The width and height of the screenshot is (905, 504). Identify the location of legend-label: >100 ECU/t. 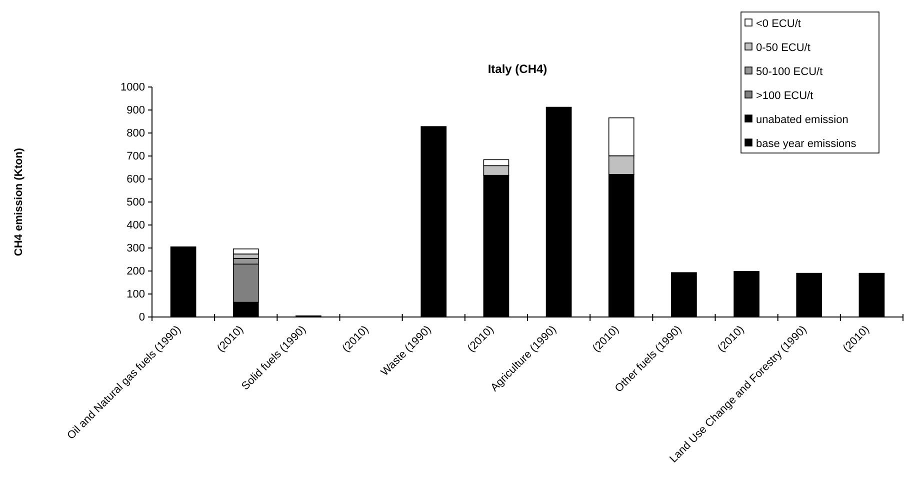
(785, 96).